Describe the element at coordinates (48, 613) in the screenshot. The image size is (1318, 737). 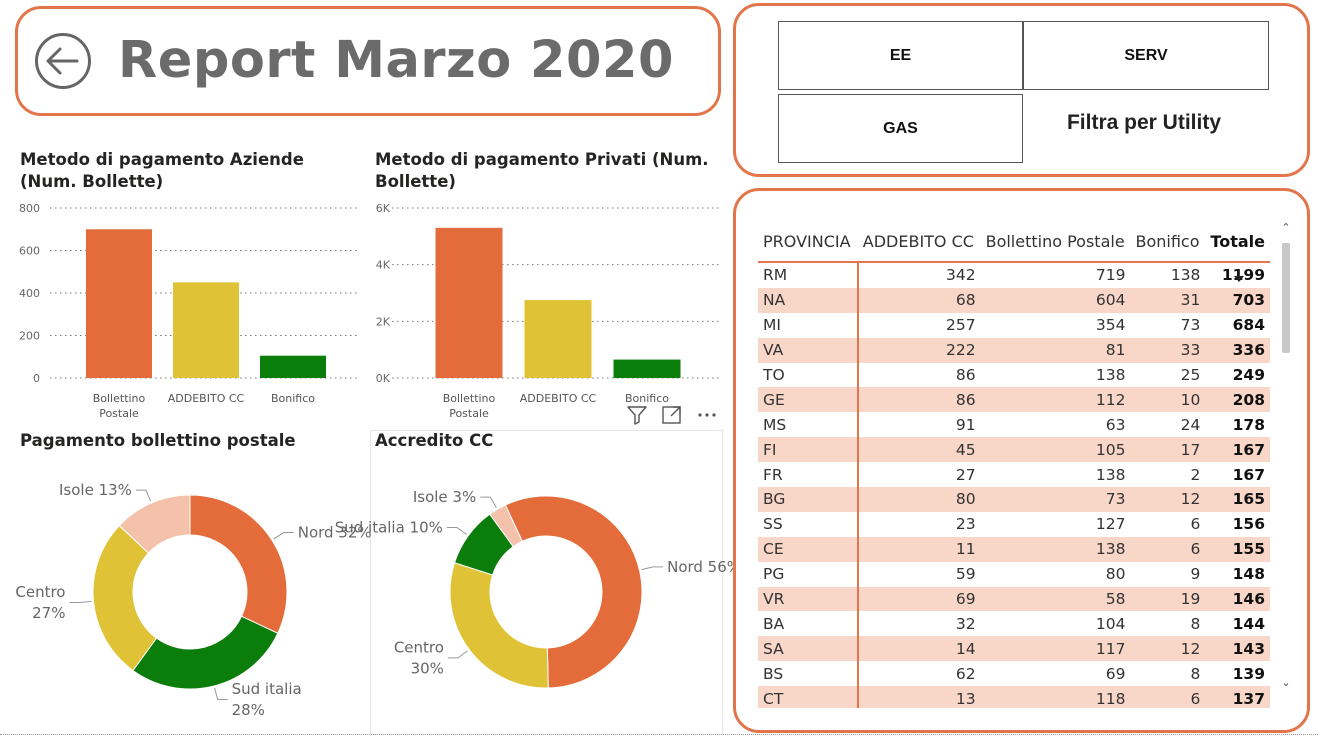
I see `slice-label: 27%` at that location.